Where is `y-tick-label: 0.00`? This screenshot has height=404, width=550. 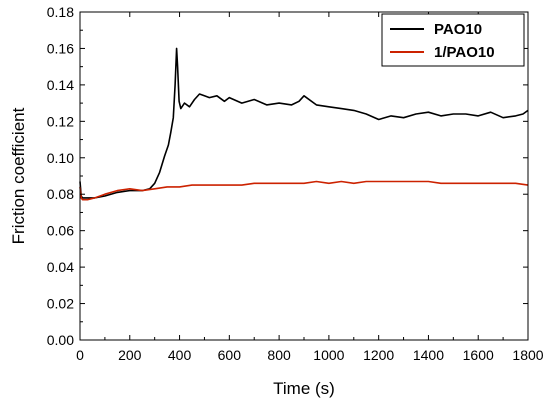
y-tick-label: 0.00 is located at coordinates (60, 340).